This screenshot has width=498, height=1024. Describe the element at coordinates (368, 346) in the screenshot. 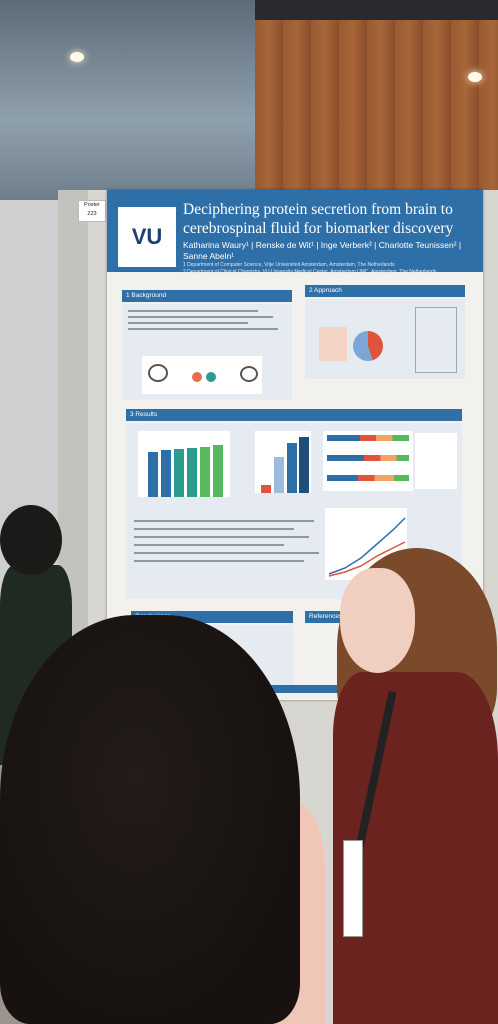

I see `venn-diagram` at that location.